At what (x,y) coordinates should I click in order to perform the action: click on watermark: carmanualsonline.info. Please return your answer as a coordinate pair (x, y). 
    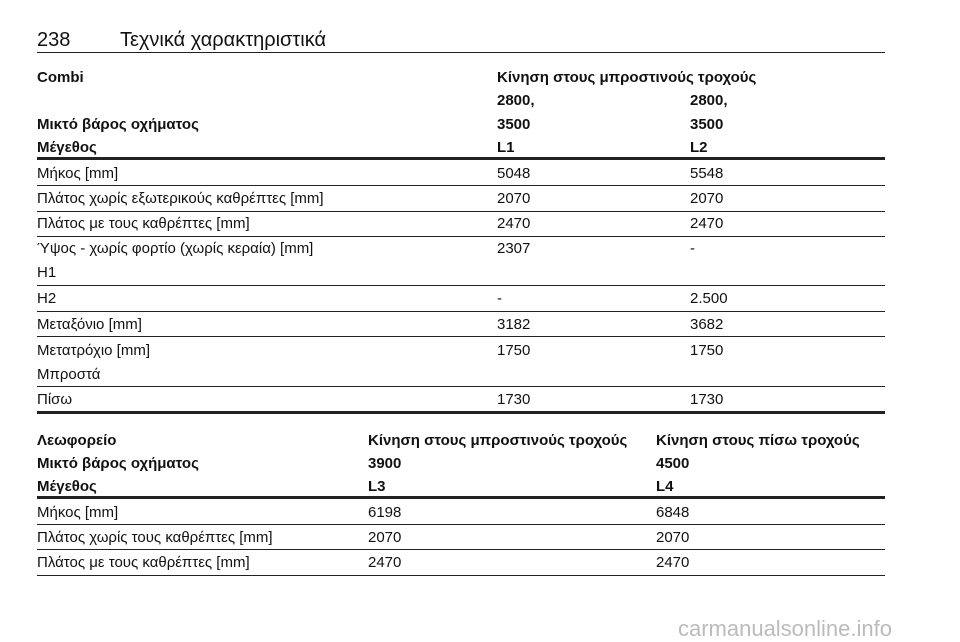
    Looking at the image, I should click on (784, 628).